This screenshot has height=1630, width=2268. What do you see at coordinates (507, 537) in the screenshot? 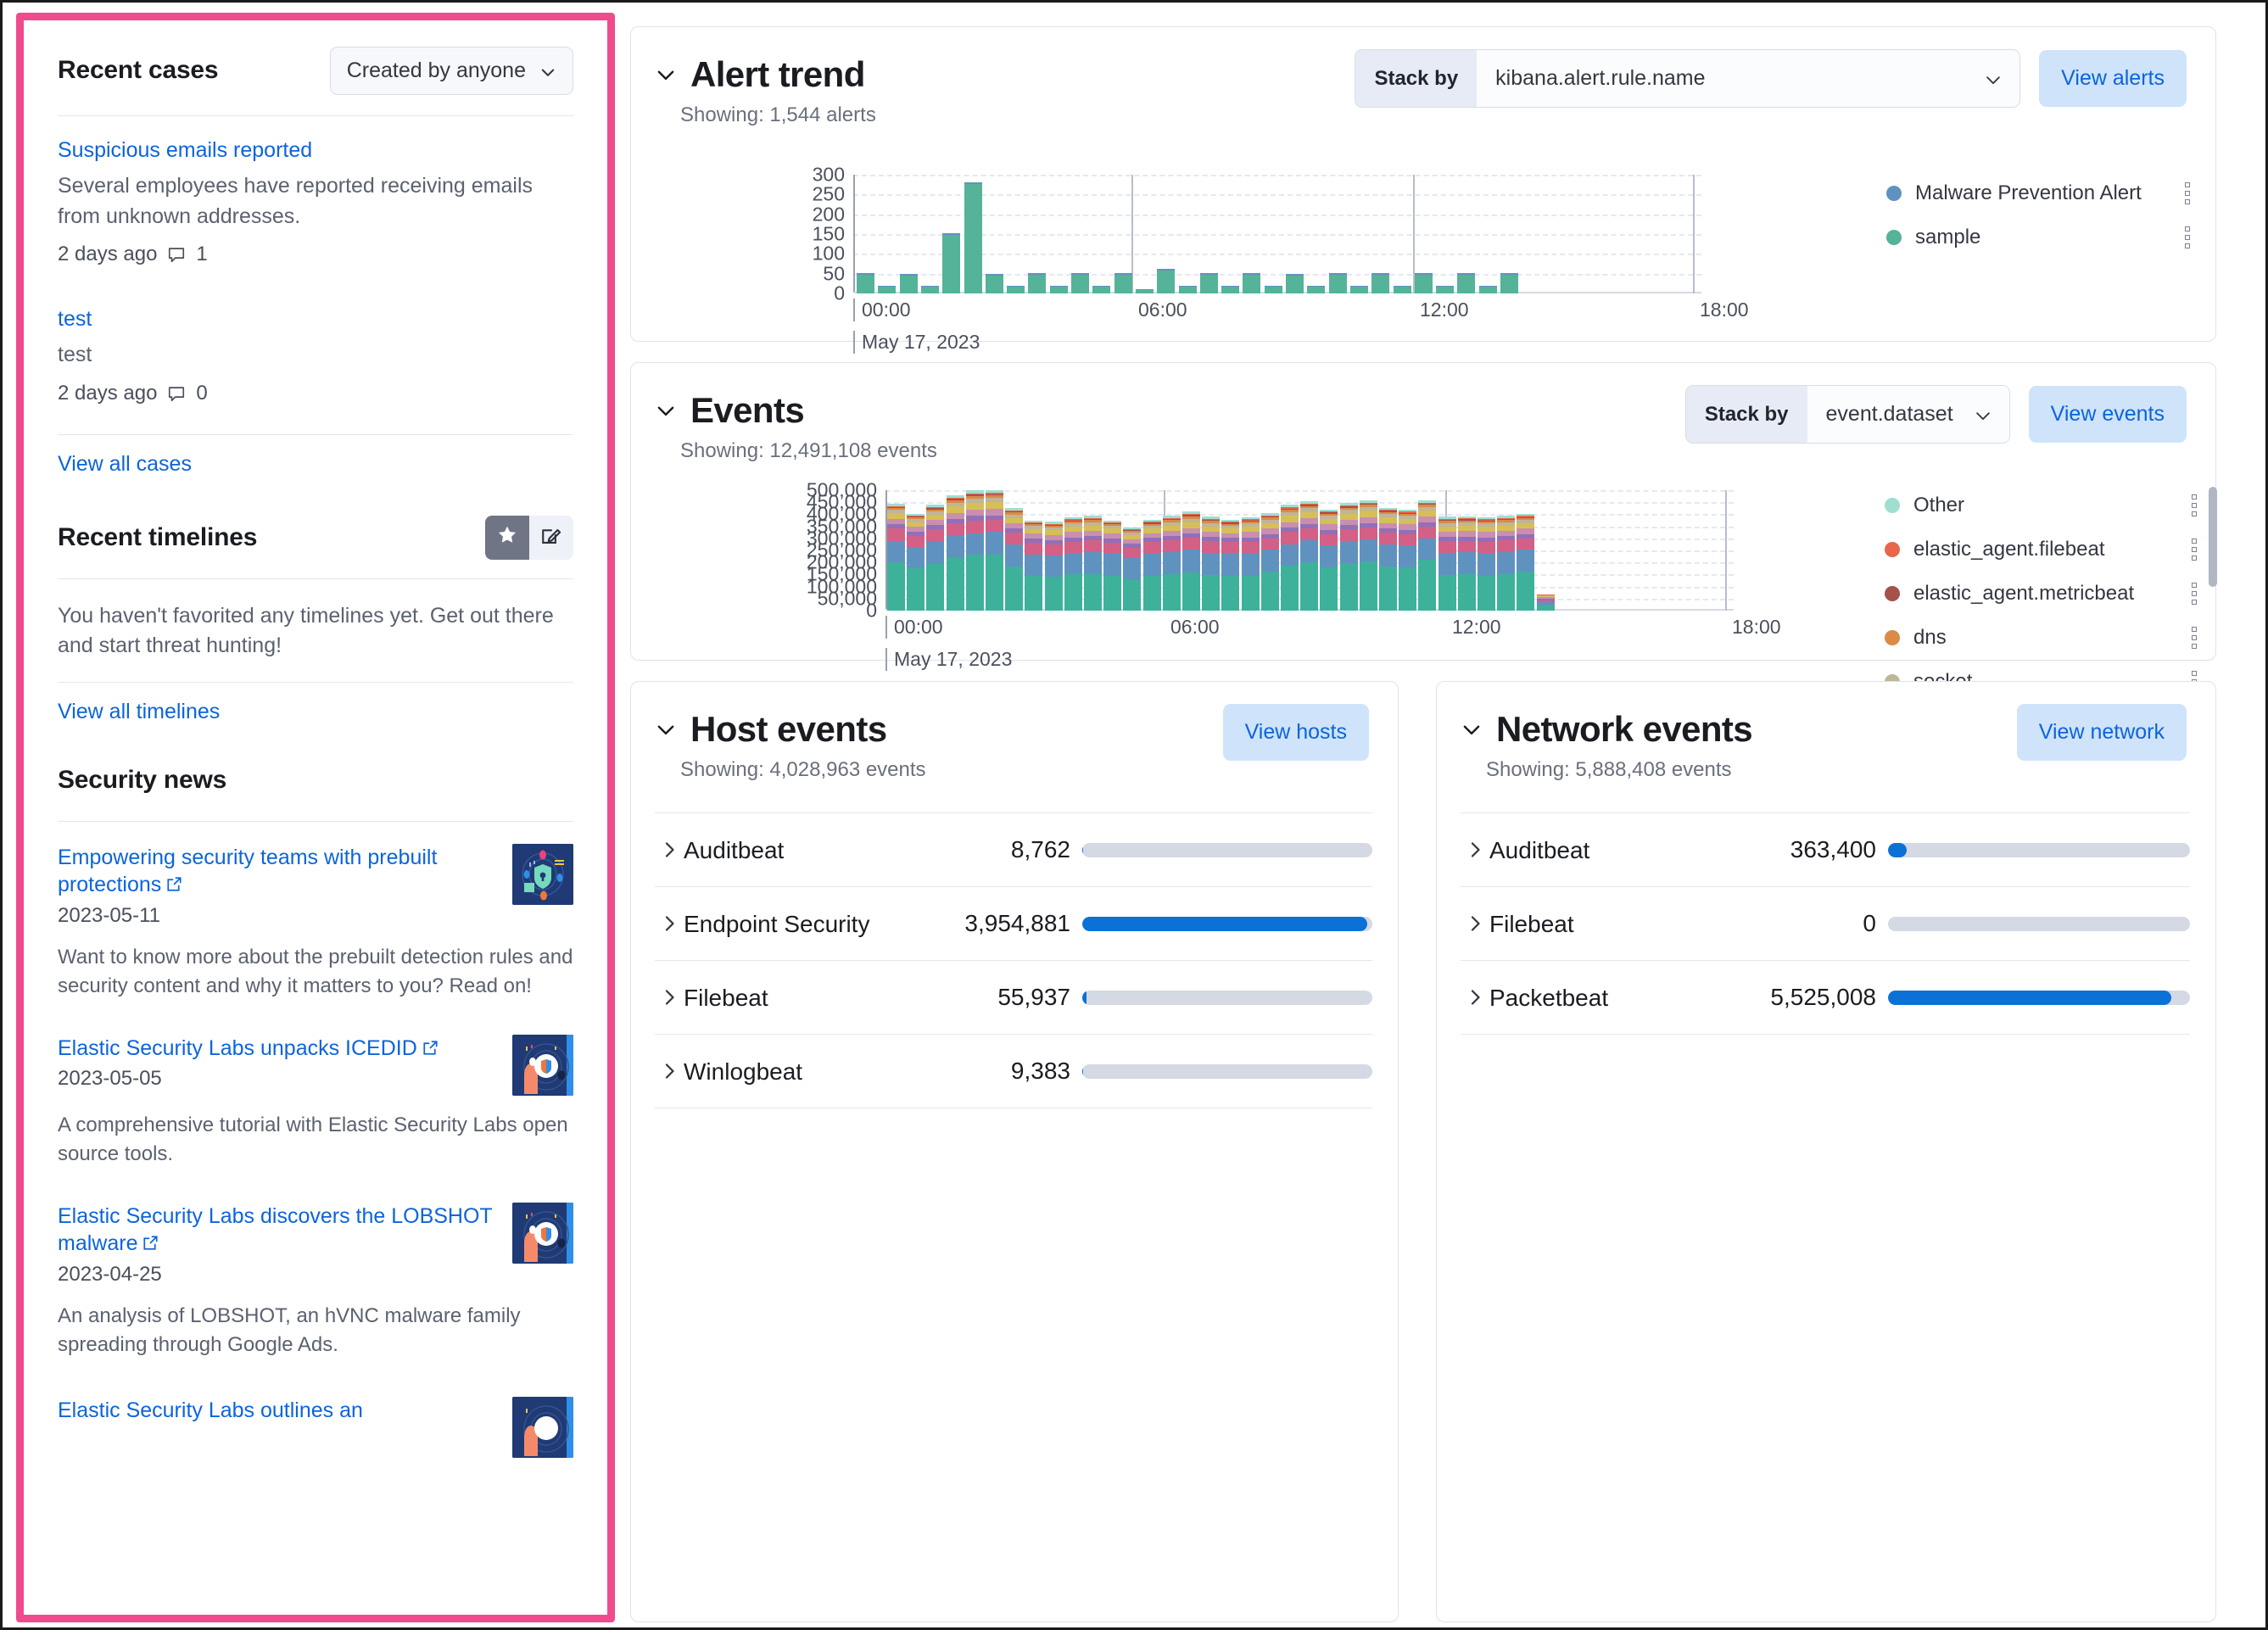
I see `favorite-timelines-button` at bounding box center [507, 537].